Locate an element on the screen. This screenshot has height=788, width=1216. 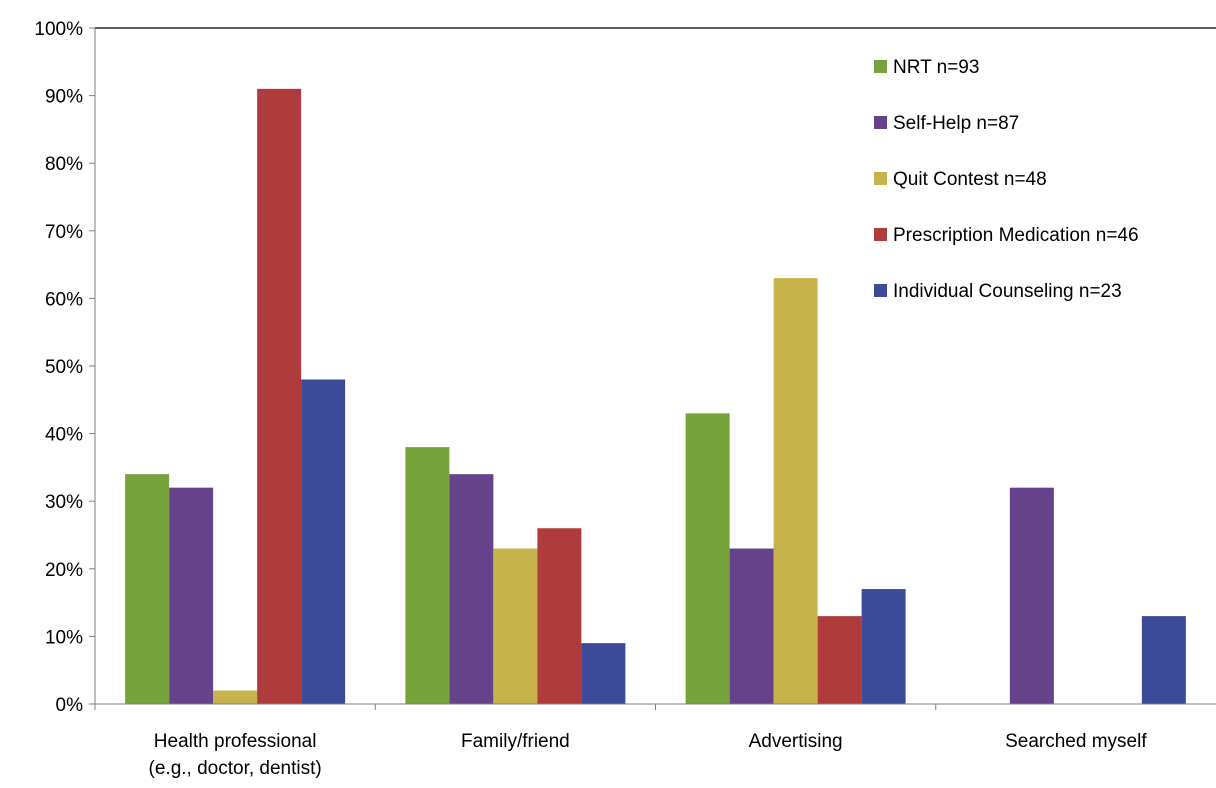
y-tick-label: 100% is located at coordinates (58, 29).